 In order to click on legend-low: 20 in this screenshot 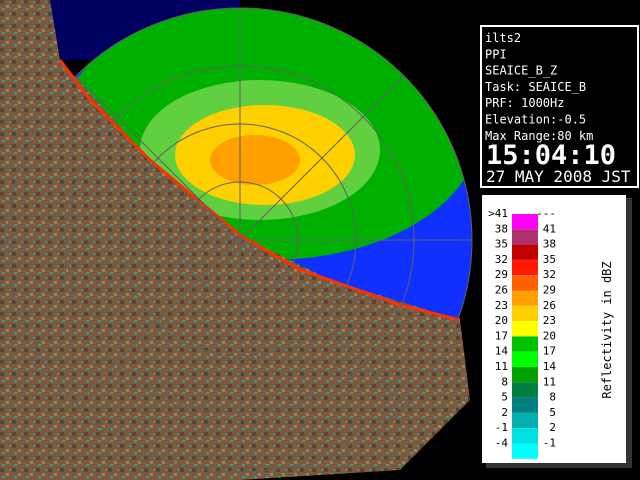, I will do `click(501, 320)`.